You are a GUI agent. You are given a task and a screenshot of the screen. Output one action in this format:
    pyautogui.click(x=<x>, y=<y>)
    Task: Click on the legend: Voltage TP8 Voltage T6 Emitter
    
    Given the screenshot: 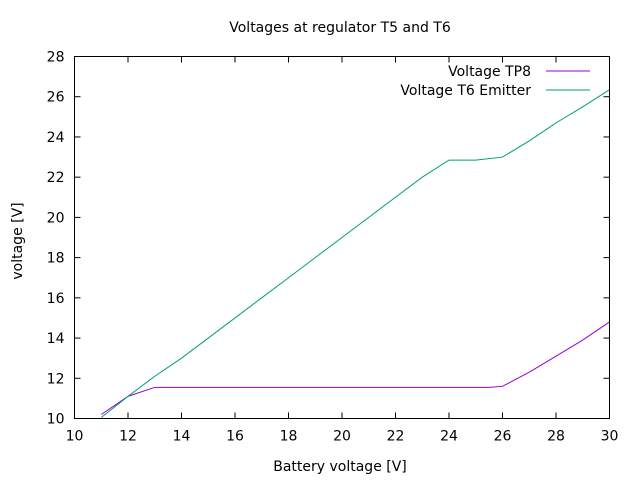 What is the action you would take?
    pyautogui.click(x=495, y=81)
    